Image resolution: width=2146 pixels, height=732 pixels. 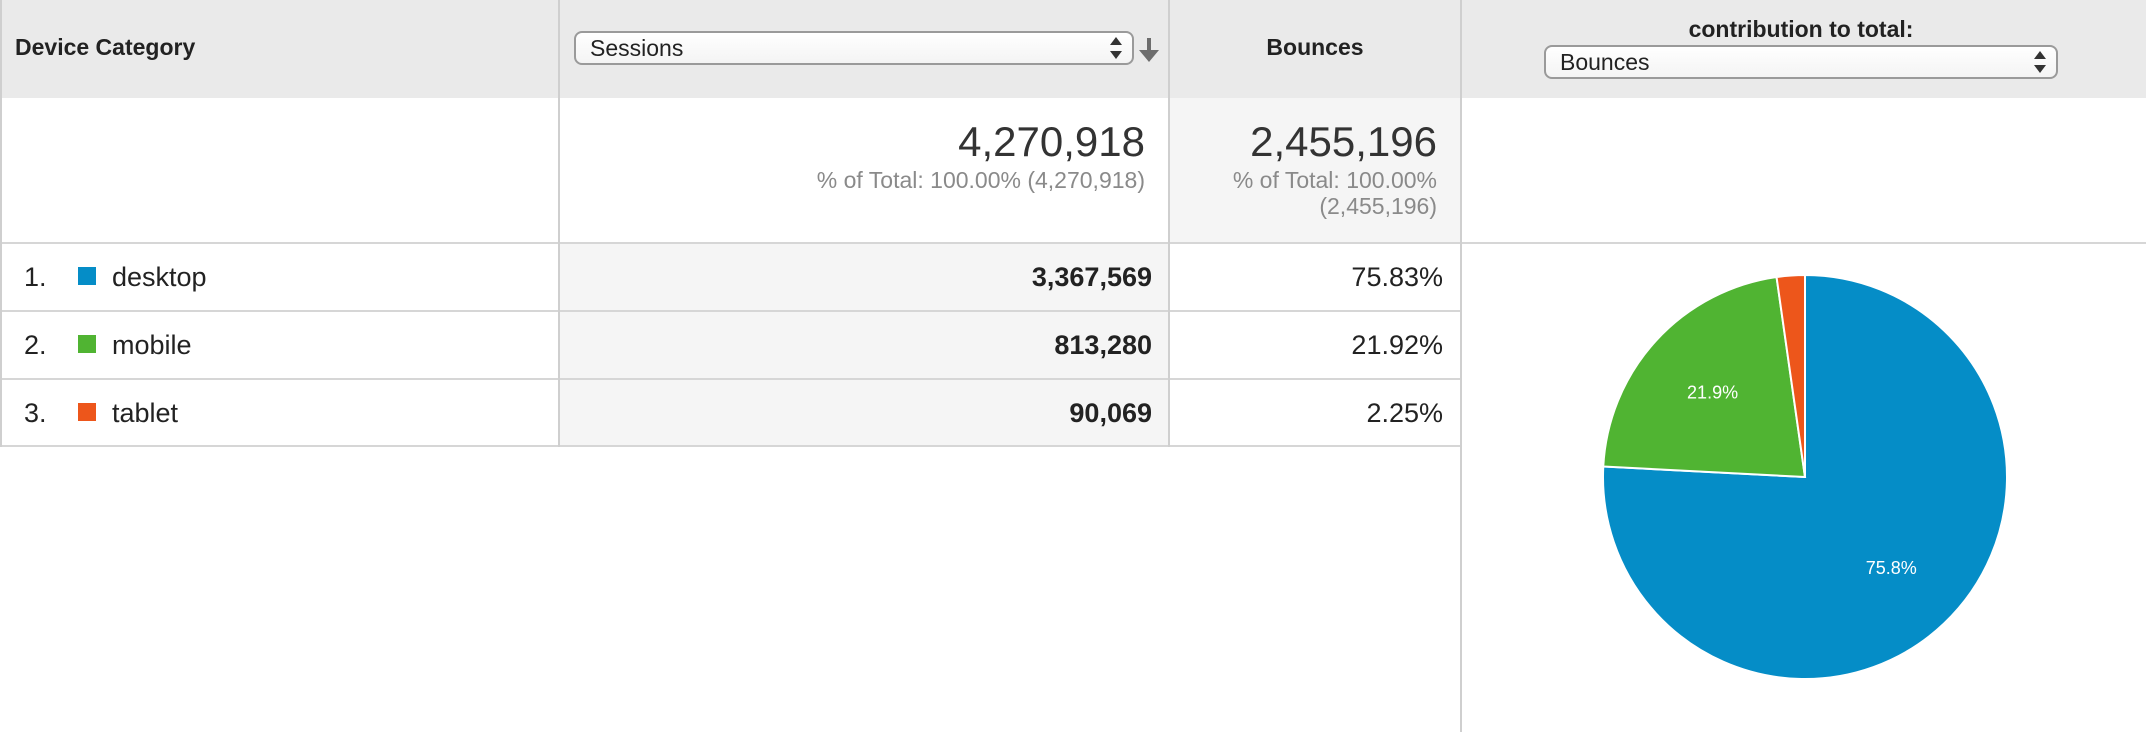 What do you see at coordinates (1397, 277) in the screenshot?
I see `row-1-bounces: 75.83%` at bounding box center [1397, 277].